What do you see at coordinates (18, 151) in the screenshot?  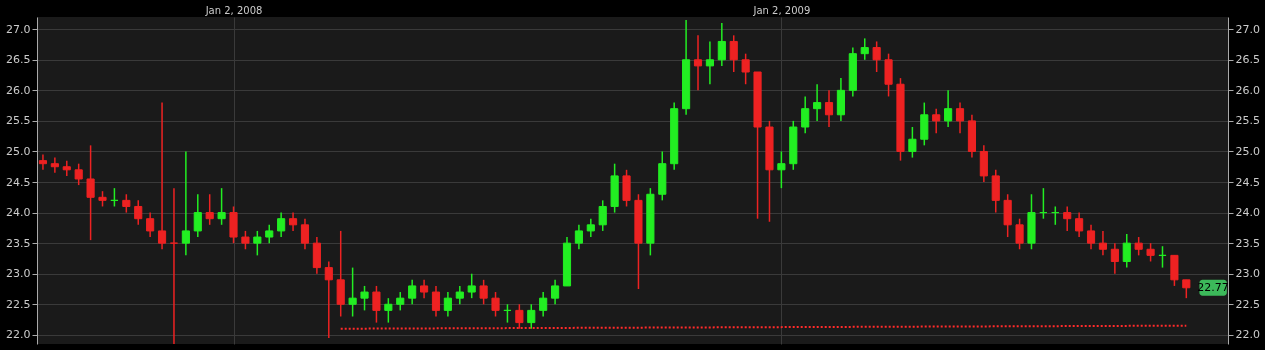 I see `y-tick-label: 25.0` at bounding box center [18, 151].